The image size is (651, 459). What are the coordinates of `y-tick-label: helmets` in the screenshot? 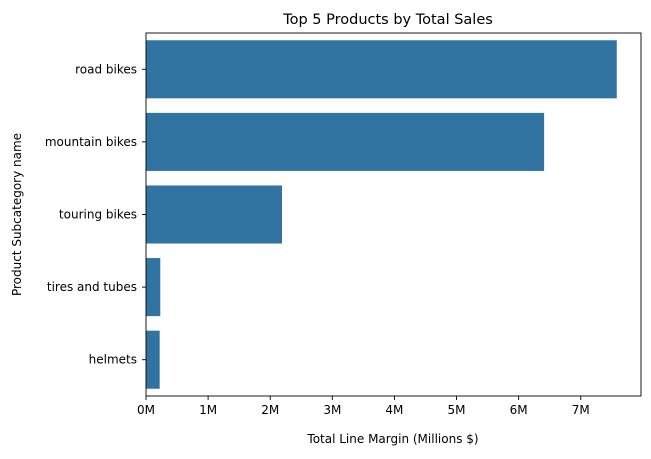 It's located at (113, 360).